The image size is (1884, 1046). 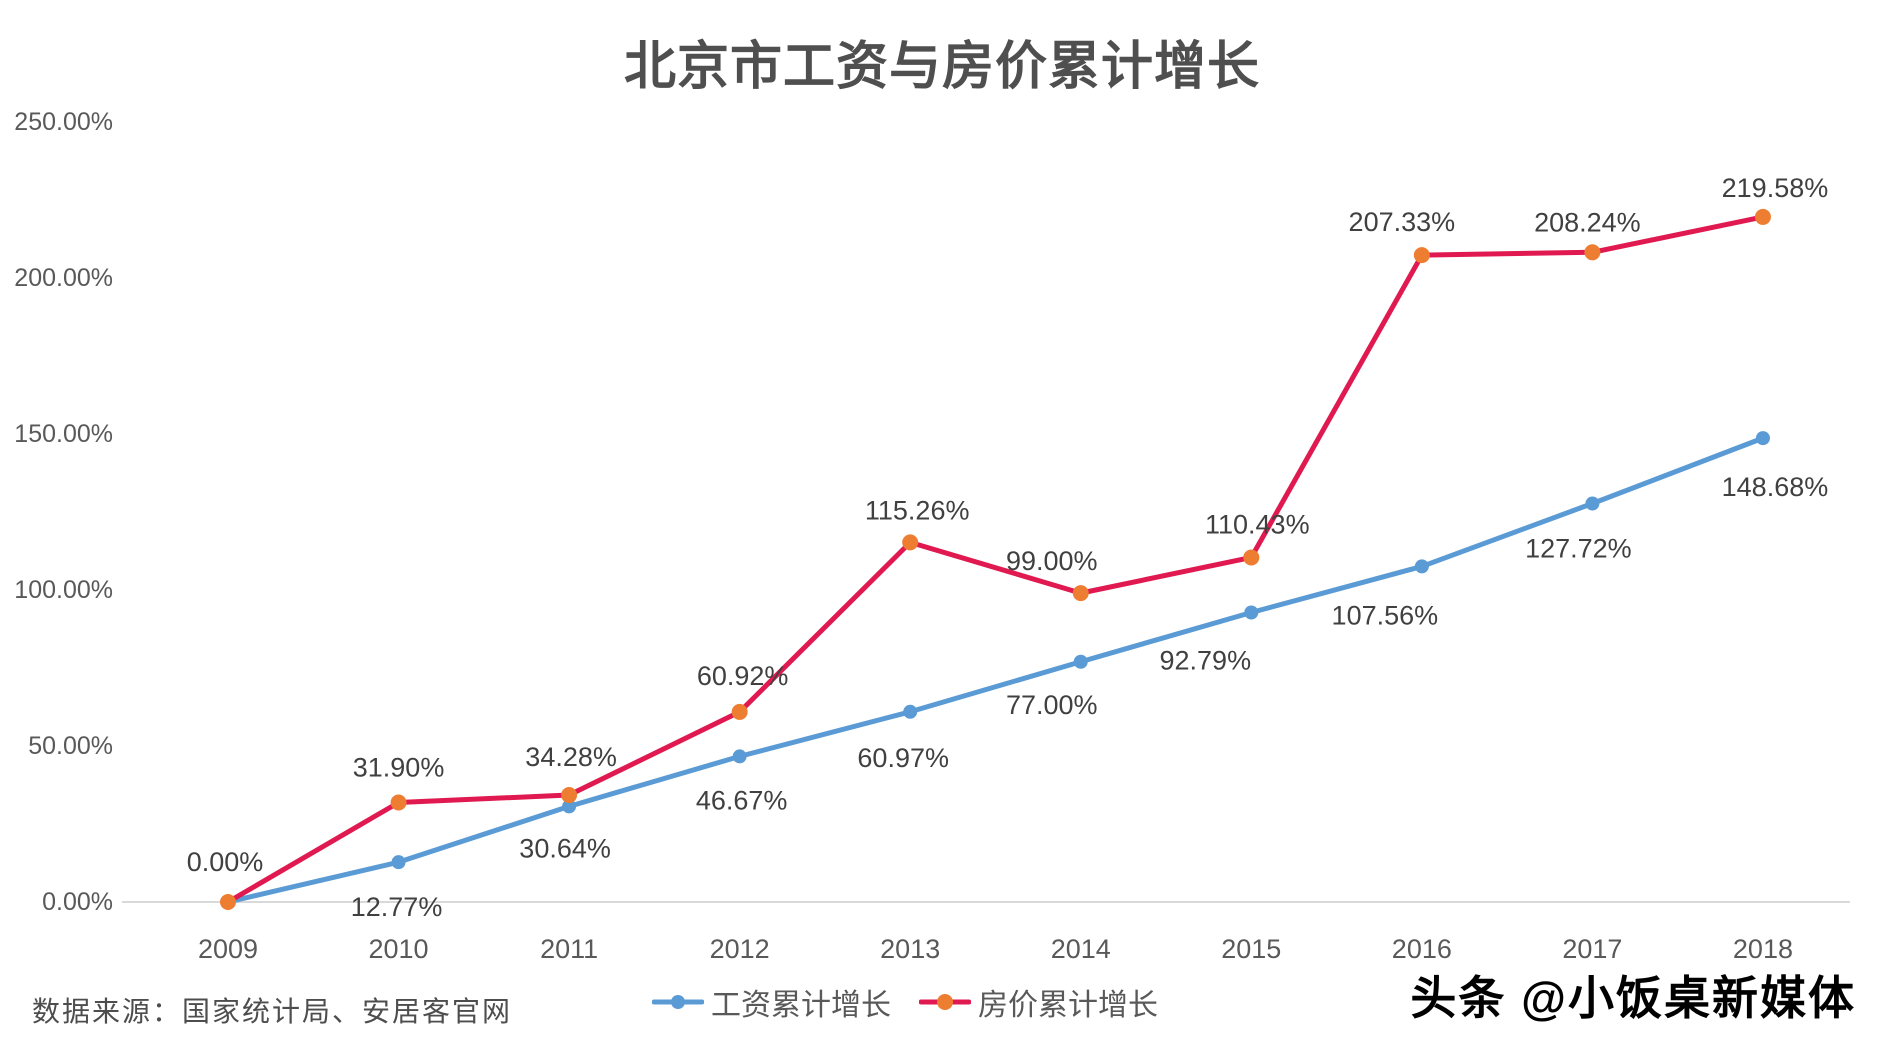 What do you see at coordinates (941, 67) in the screenshot?
I see `chart-title: 北京市工资与房价累计增长` at bounding box center [941, 67].